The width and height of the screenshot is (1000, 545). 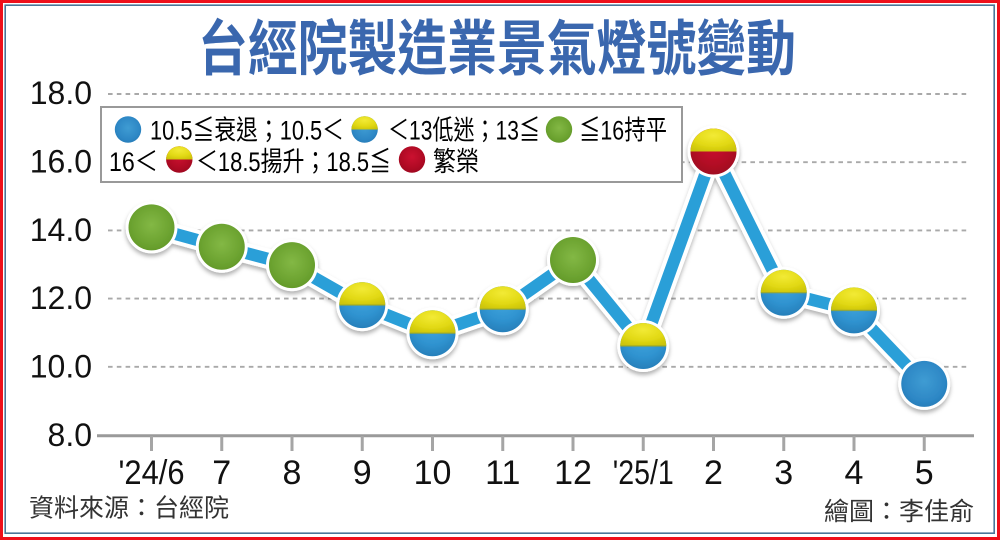 What do you see at coordinates (293, 162) in the screenshot?
I see `svg-text: ＜18.5揚升；18.5≦` at bounding box center [293, 162].